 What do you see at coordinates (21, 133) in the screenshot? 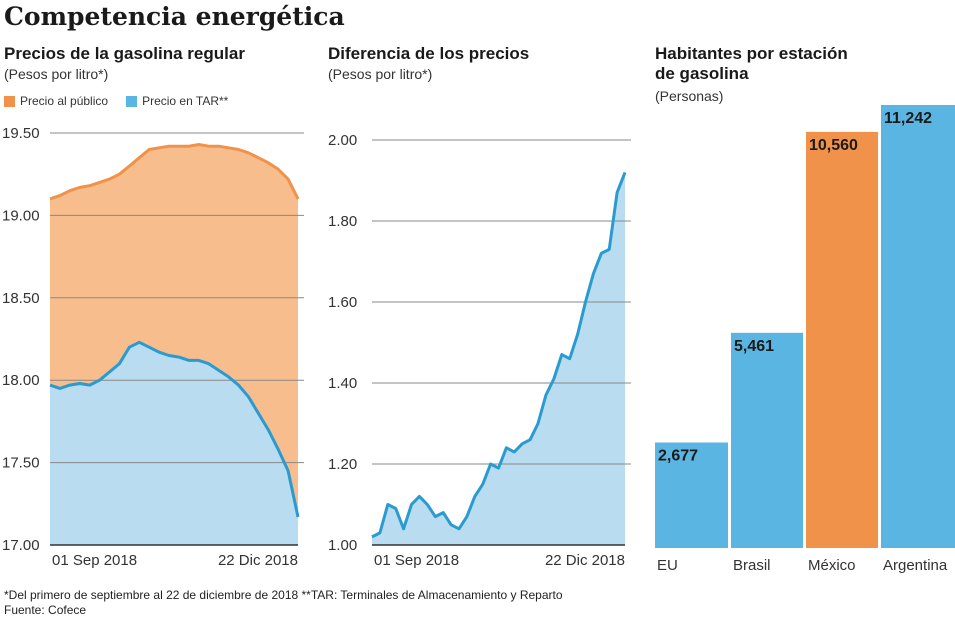
I see `chart1-ytick-label: 19.50` at bounding box center [21, 133].